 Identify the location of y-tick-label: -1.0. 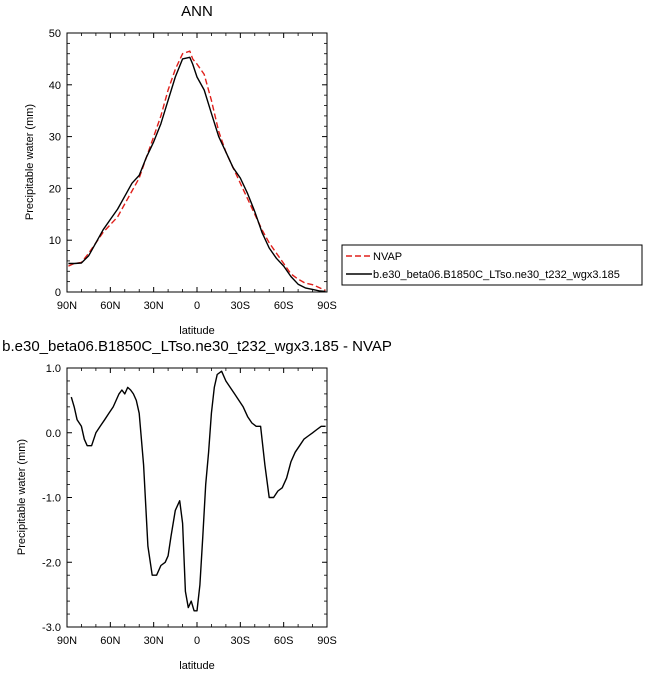
(51, 499).